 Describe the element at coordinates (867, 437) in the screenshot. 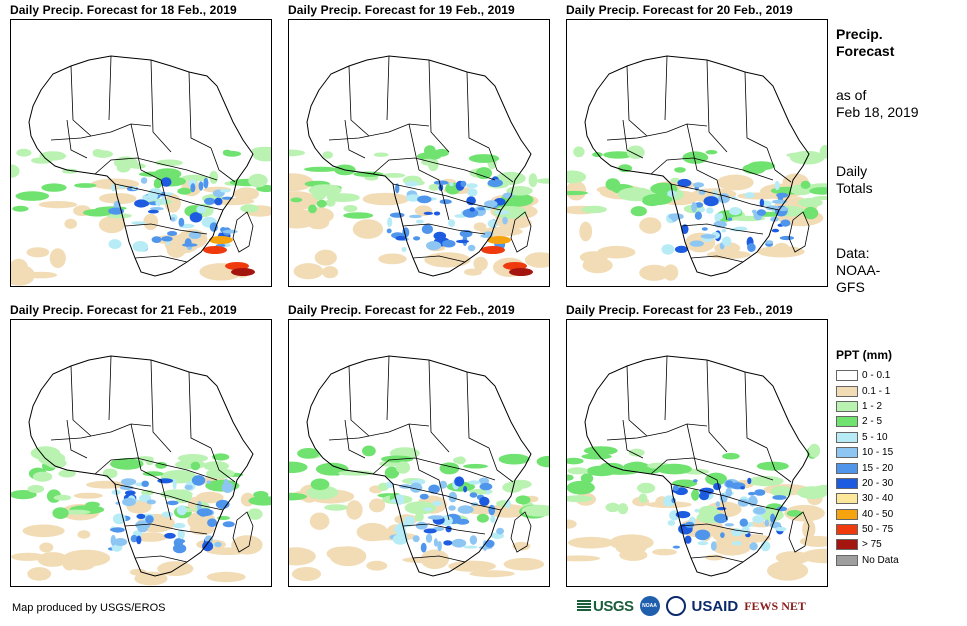

I see `legend-item: 5 - 10` at that location.